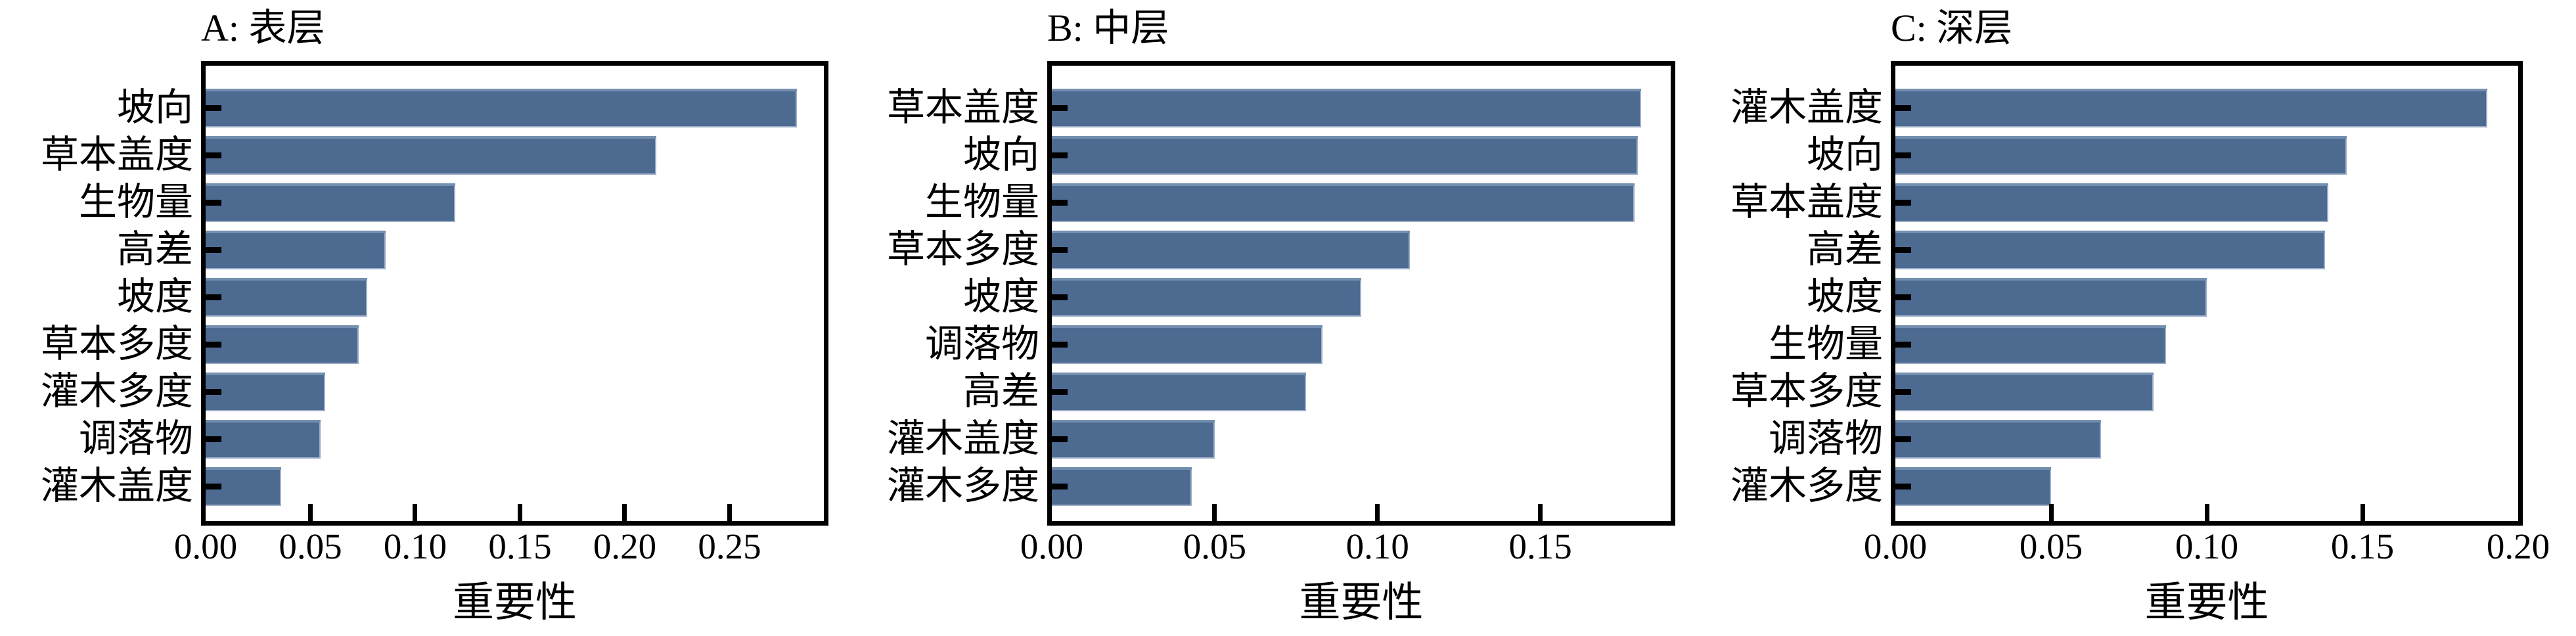 The height and width of the screenshot is (636, 2576). I want to click on panel-c-x-axis-title: 重要性, so click(2206, 602).